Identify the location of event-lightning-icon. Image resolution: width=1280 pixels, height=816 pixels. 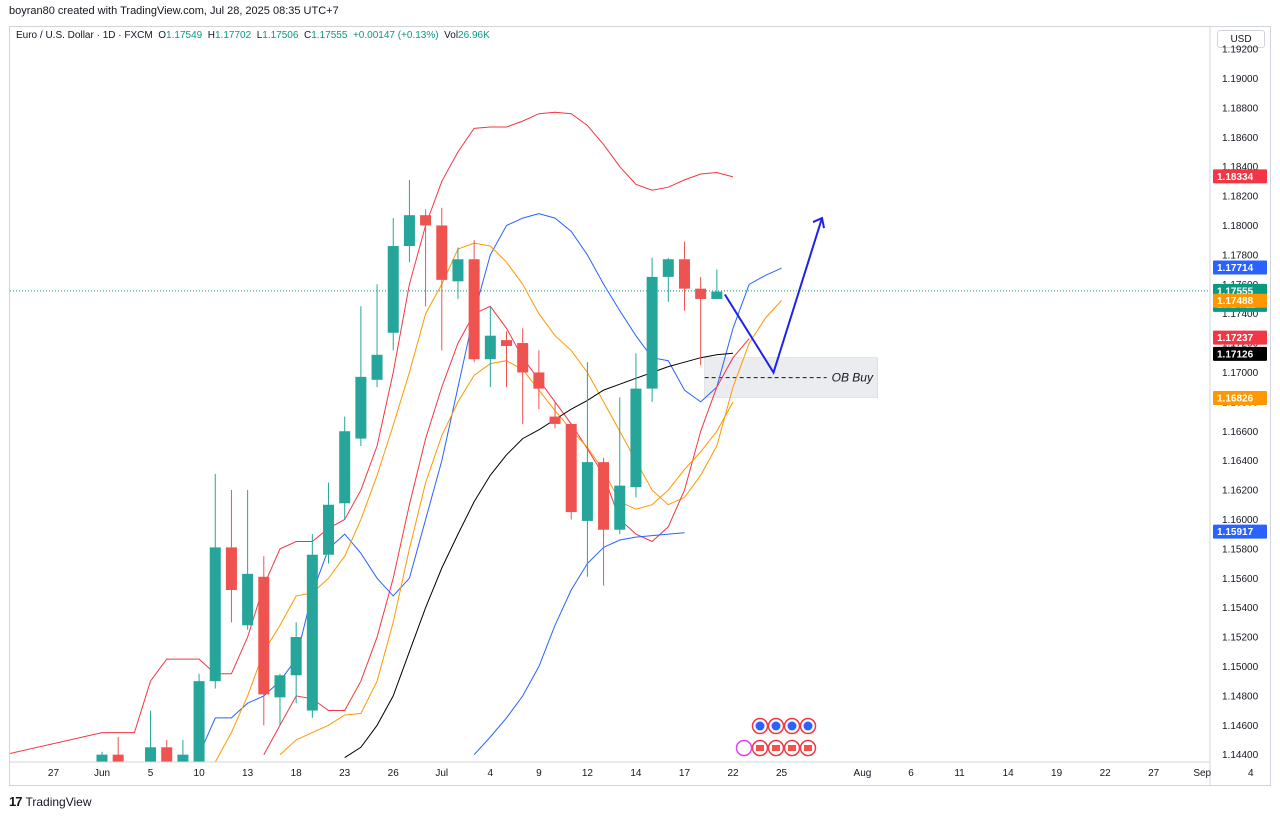
(744, 748).